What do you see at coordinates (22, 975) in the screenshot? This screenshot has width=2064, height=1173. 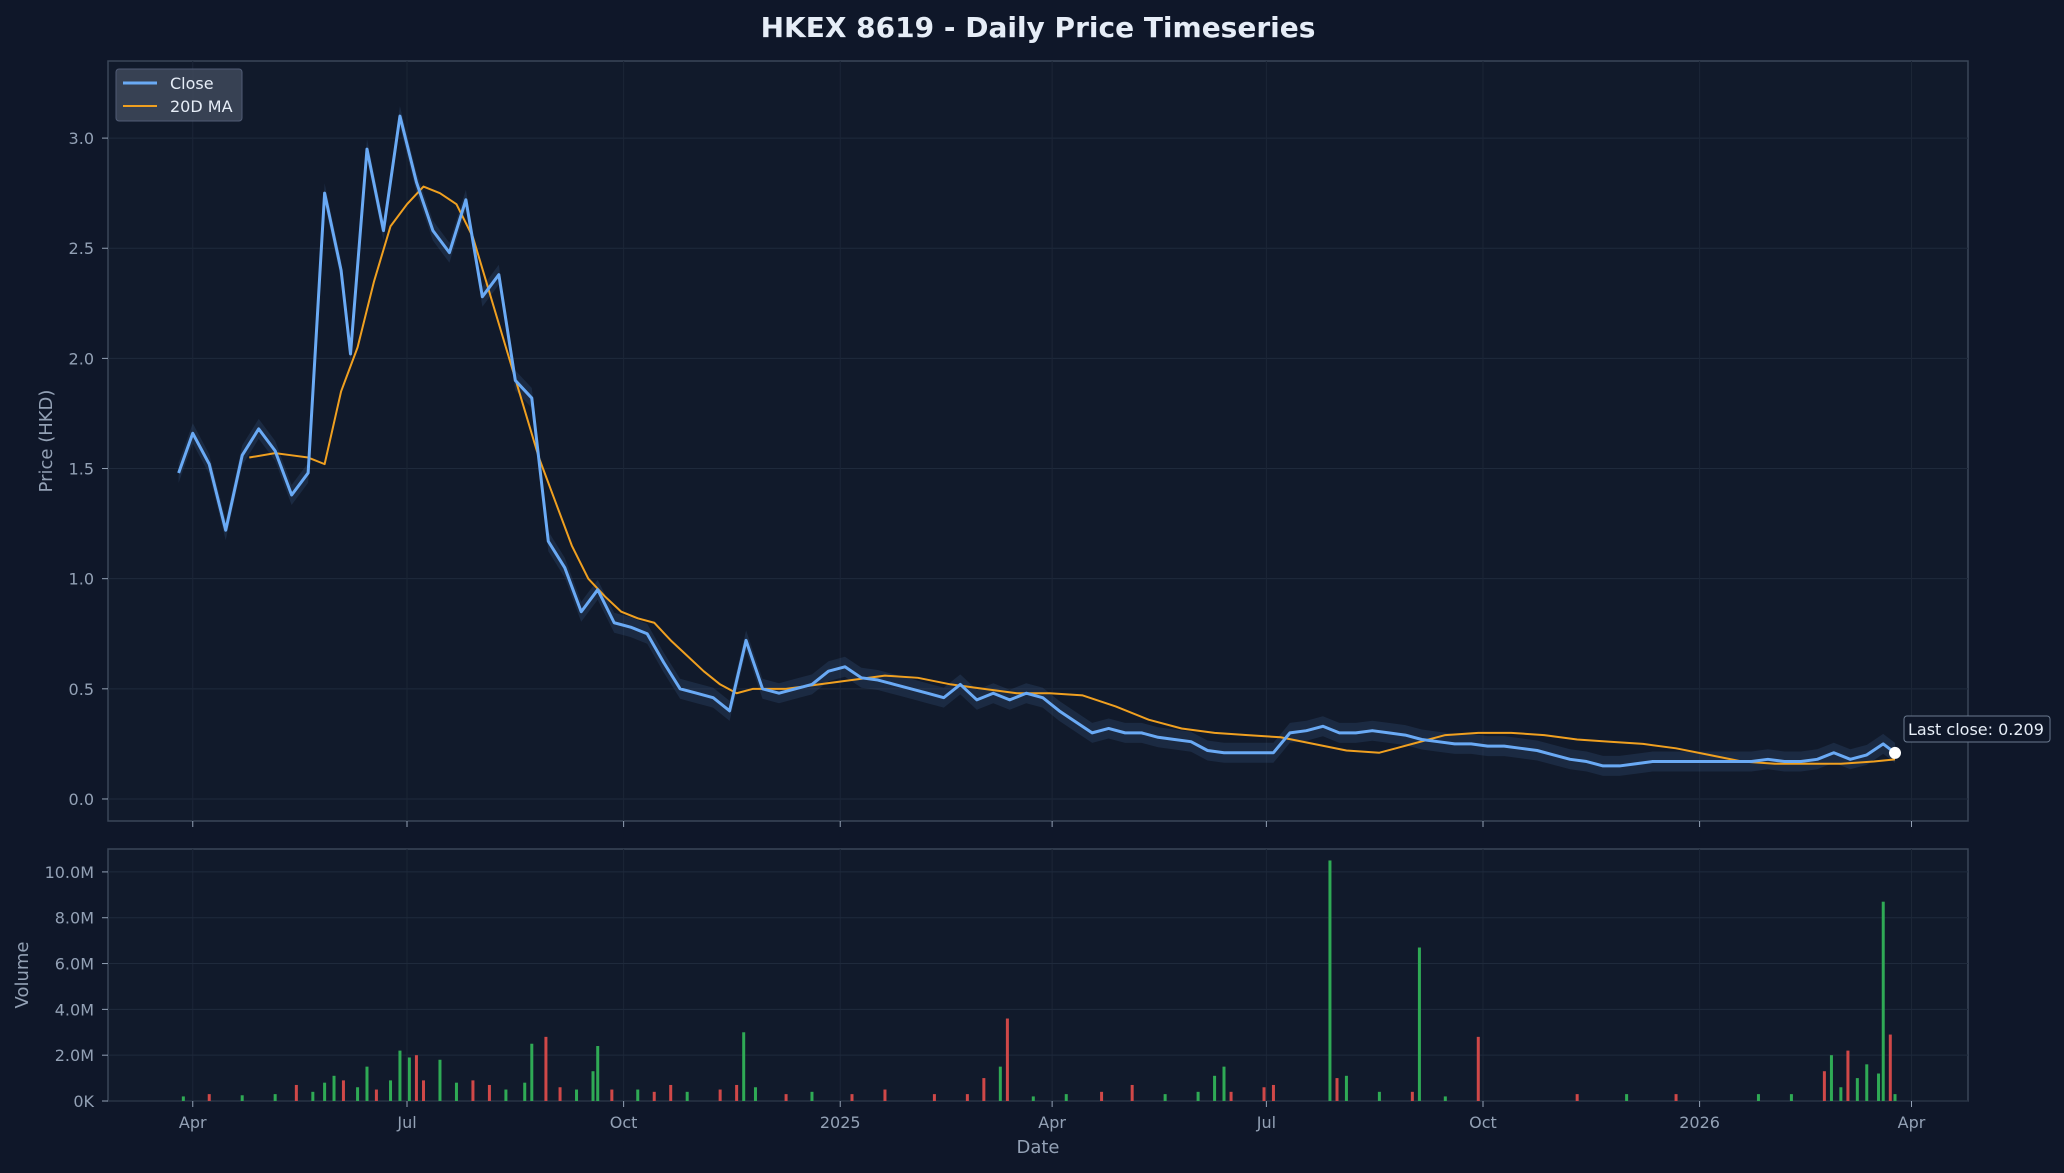 I see `volume-y-axis-label: Volume` at bounding box center [22, 975].